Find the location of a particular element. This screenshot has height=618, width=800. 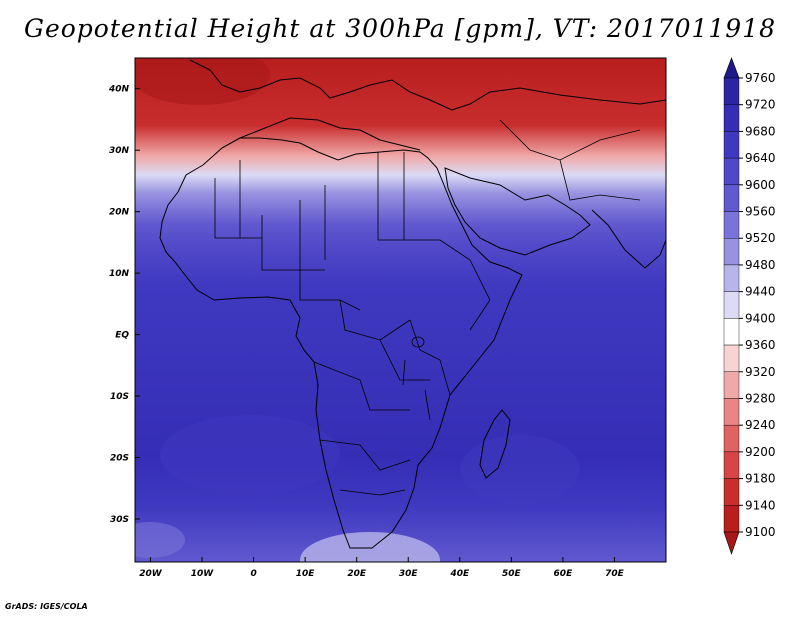

colorbar-label: 9720 is located at coordinates (760, 105).